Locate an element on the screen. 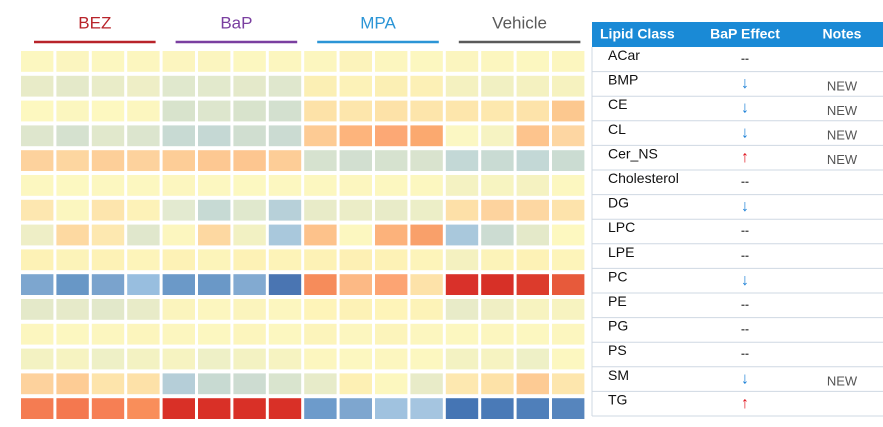 Image resolution: width=883 pixels, height=427 pixels. group-label: BEZ is located at coordinates (94, 22).